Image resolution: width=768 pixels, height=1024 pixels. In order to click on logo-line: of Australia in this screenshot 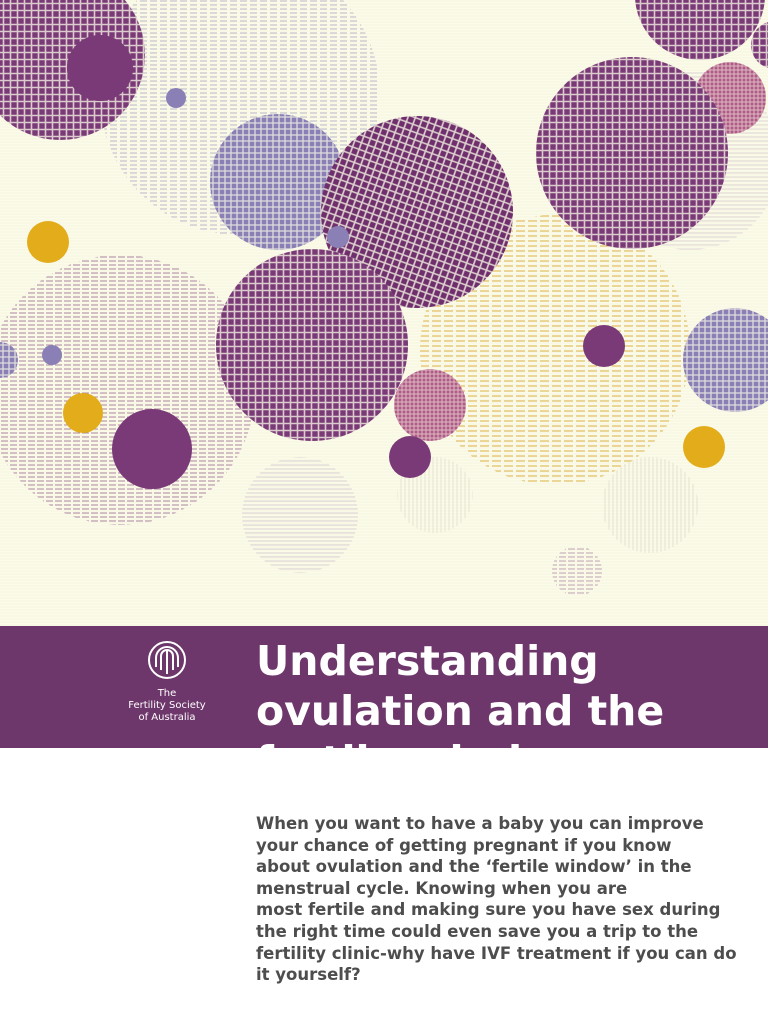, I will do `click(167, 717)`.